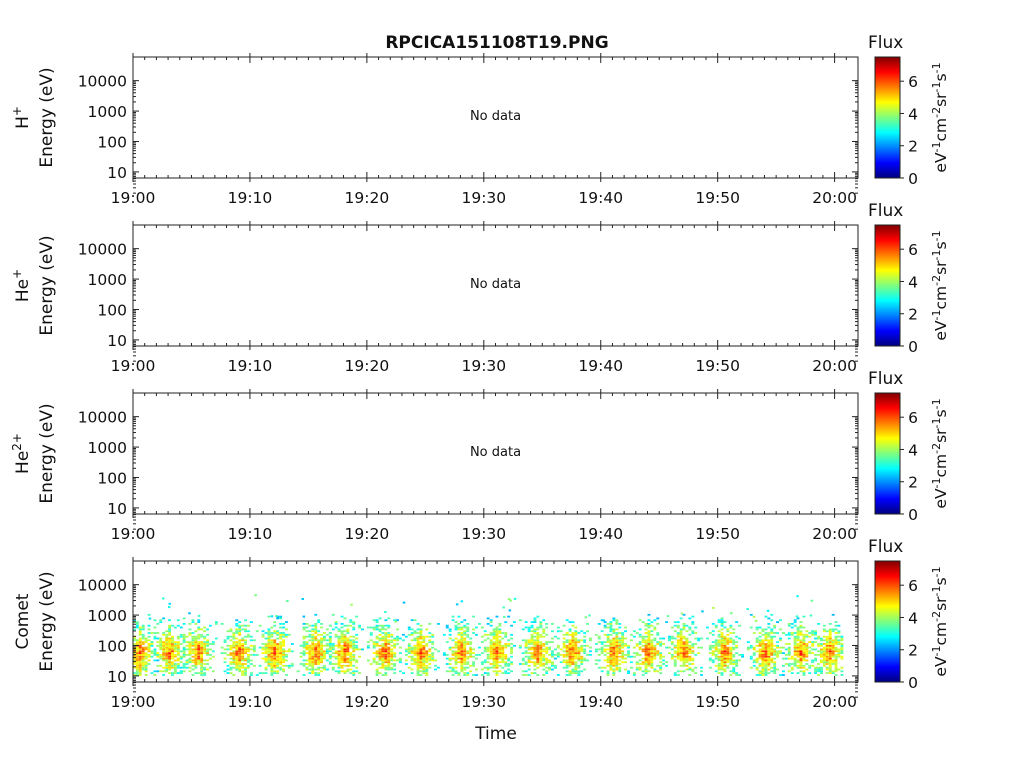  Describe the element at coordinates (21, 285) in the screenshot. I see `species-label: He+` at that location.